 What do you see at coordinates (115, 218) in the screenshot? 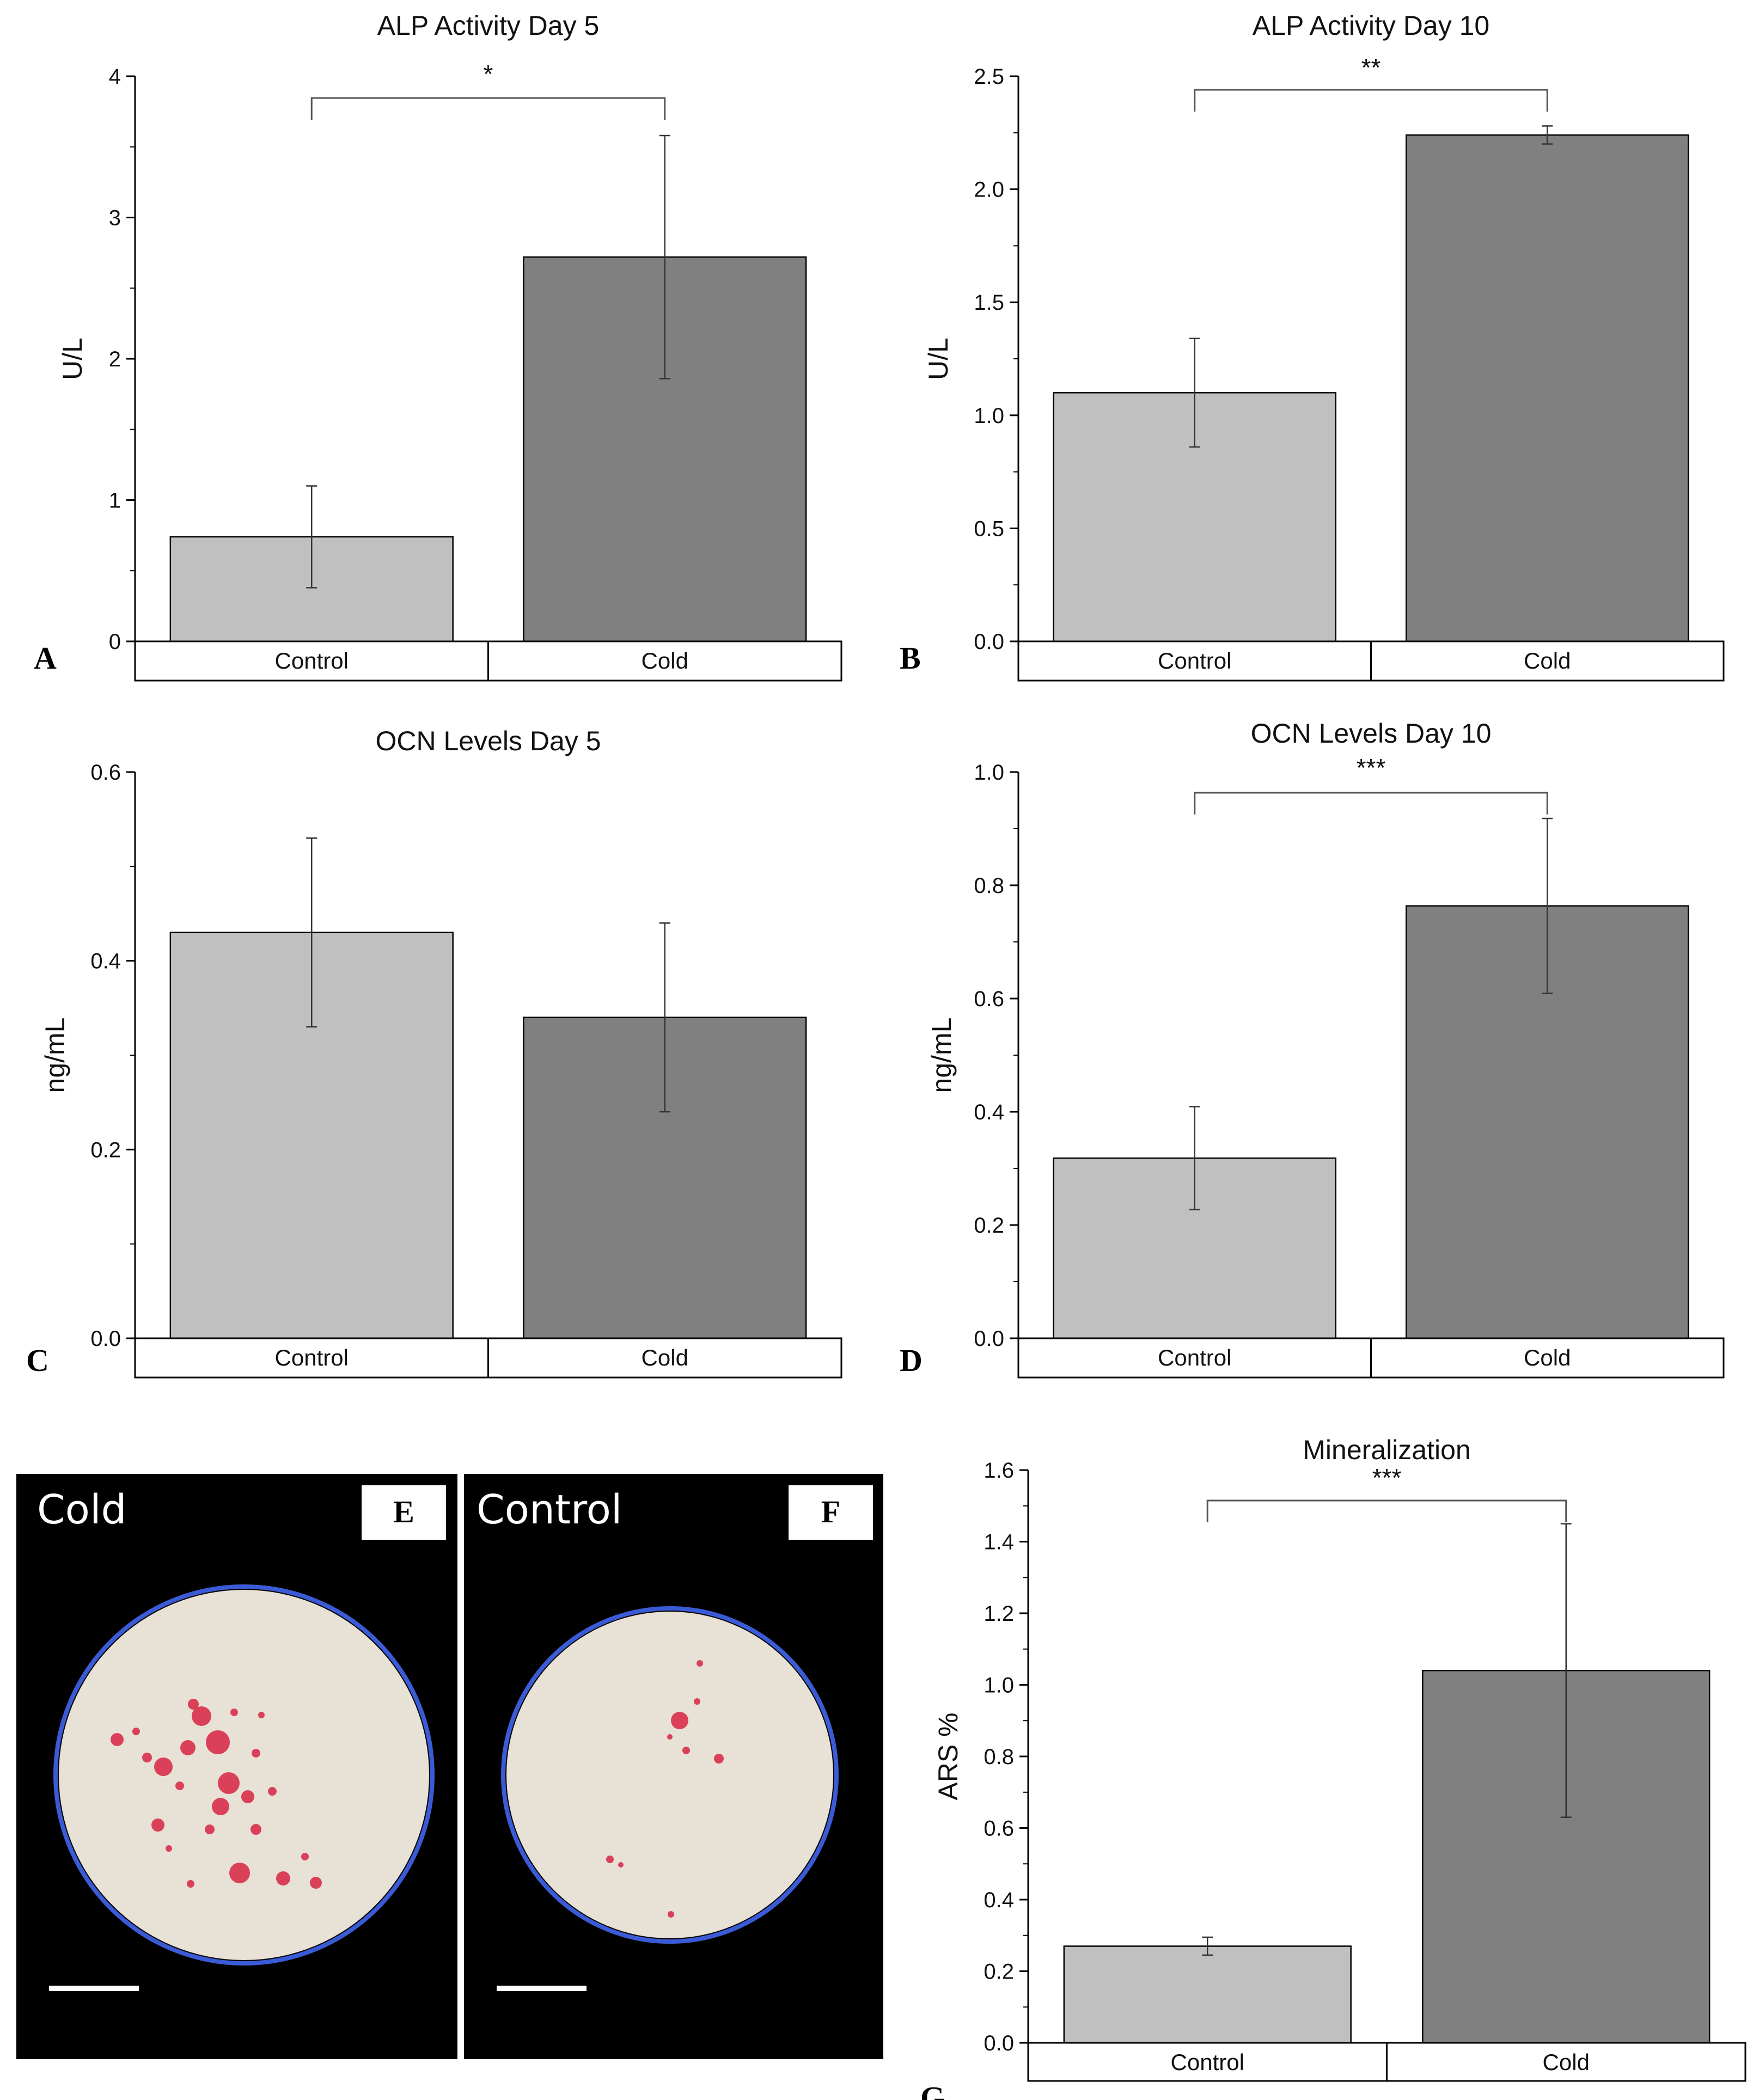
I see `y-tick-label: 3` at bounding box center [115, 218].